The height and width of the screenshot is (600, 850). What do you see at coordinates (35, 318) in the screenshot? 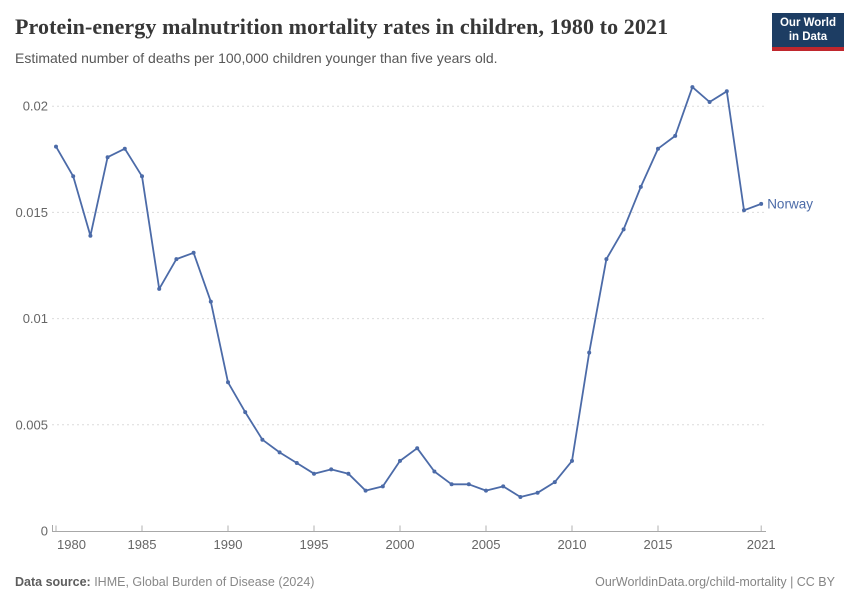
I see `y-axis-tick-label: 0.01` at bounding box center [35, 318].